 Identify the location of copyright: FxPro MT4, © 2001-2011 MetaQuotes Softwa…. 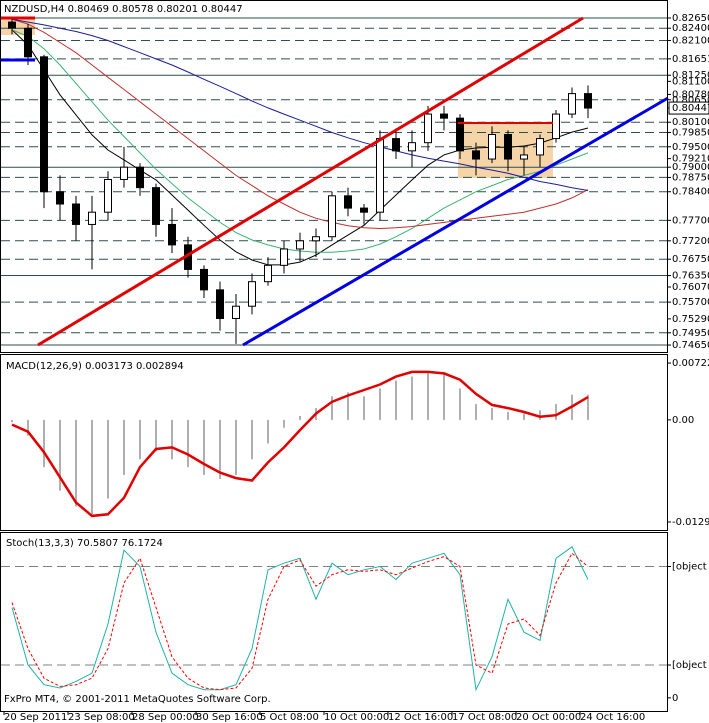
(137, 699).